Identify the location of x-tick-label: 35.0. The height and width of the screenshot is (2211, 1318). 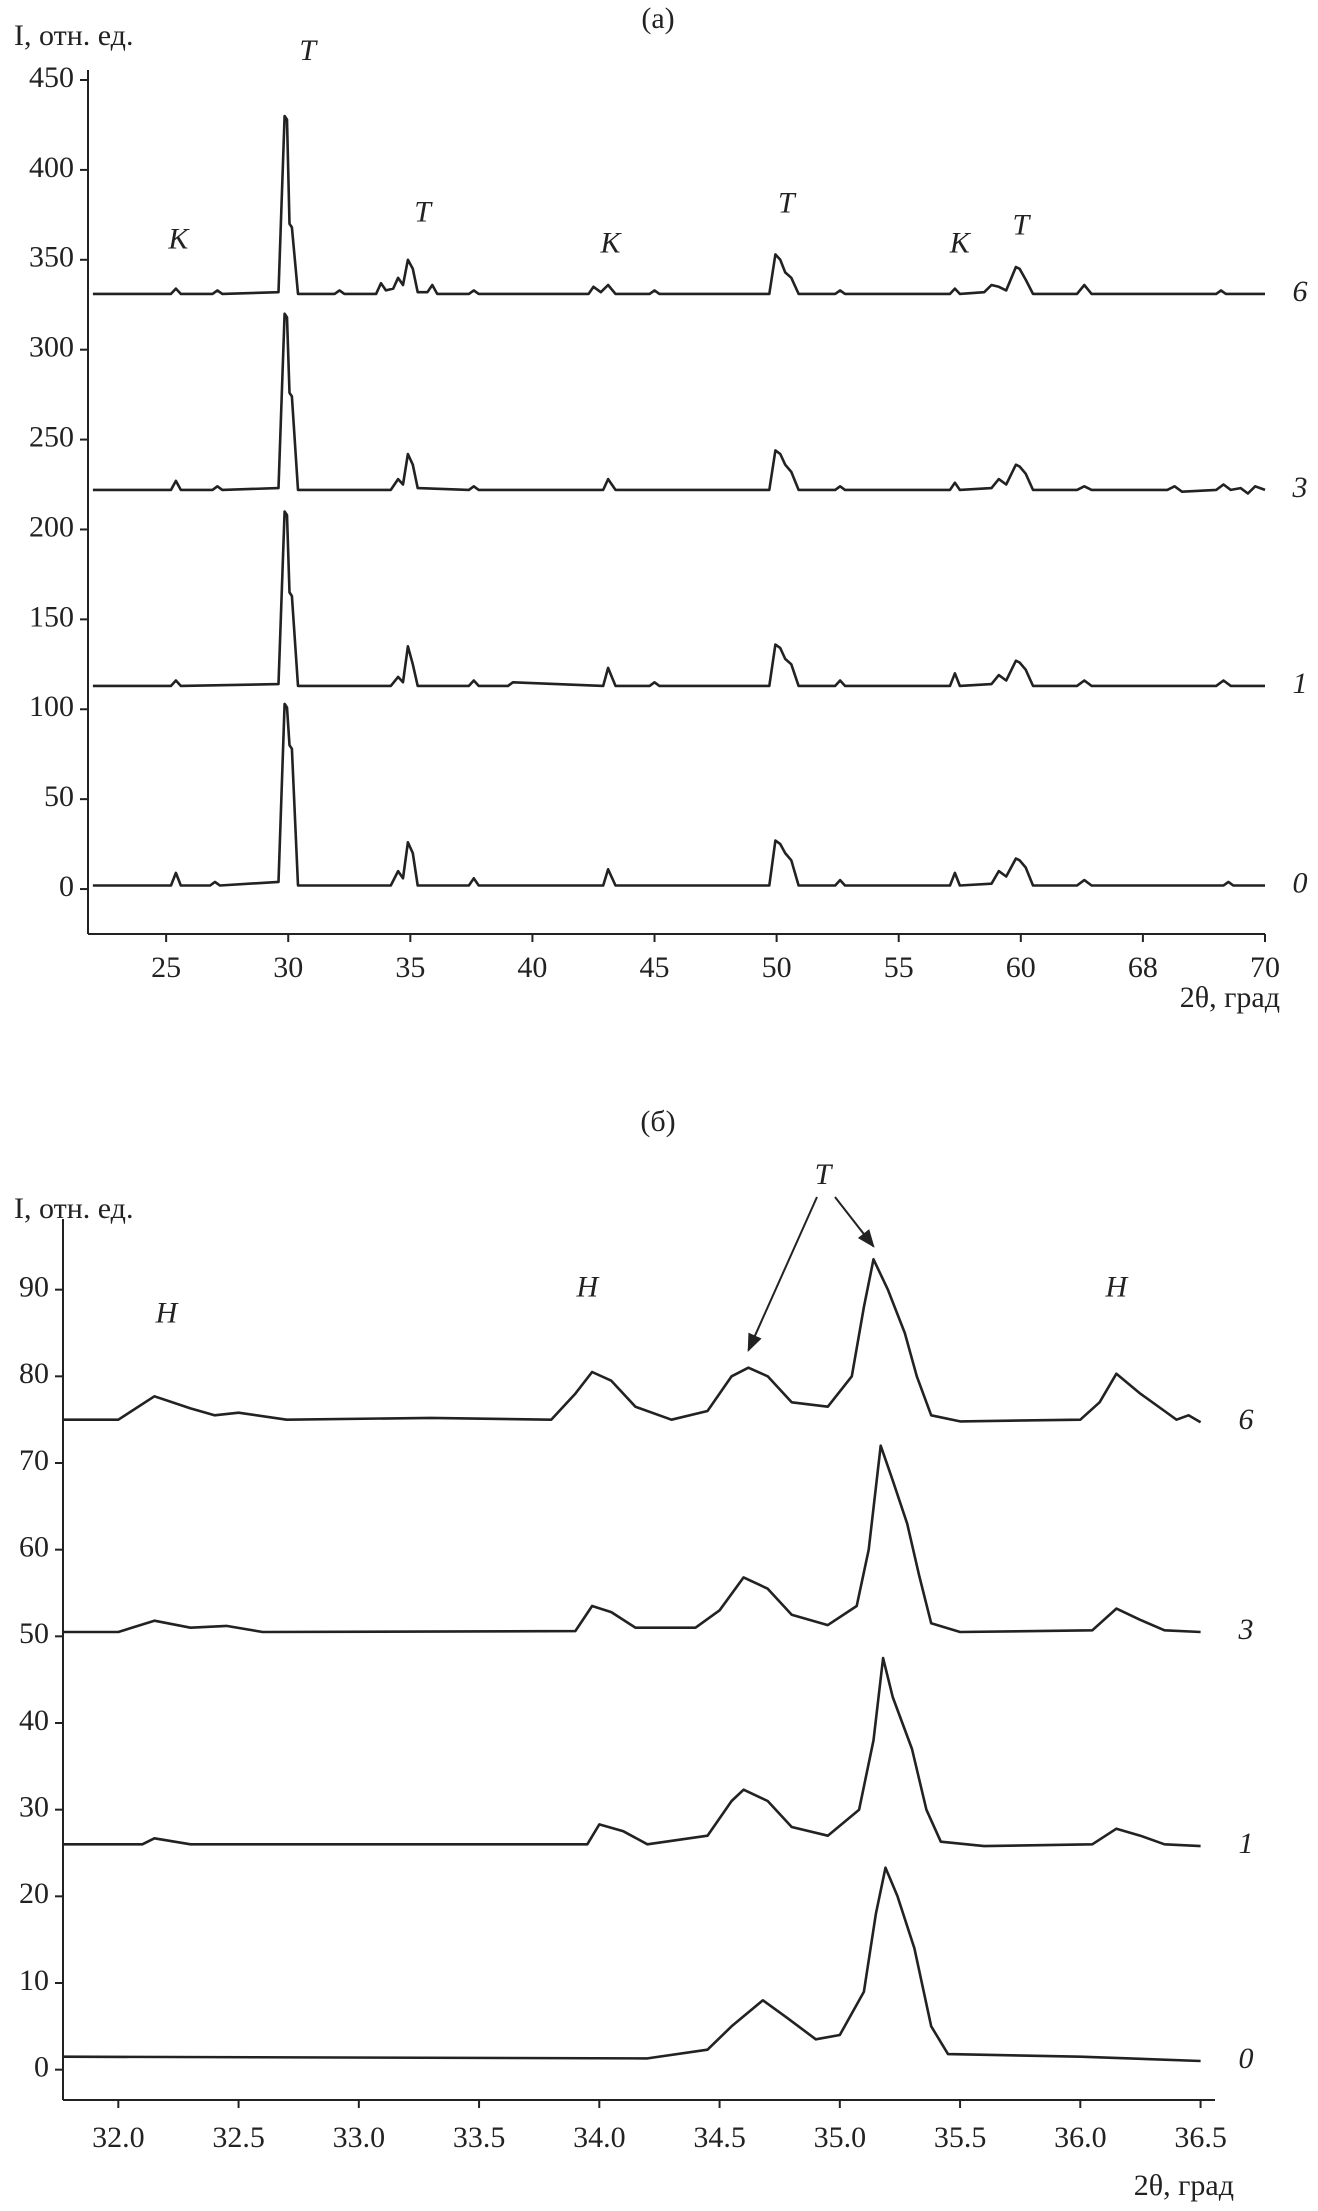
(840, 2137).